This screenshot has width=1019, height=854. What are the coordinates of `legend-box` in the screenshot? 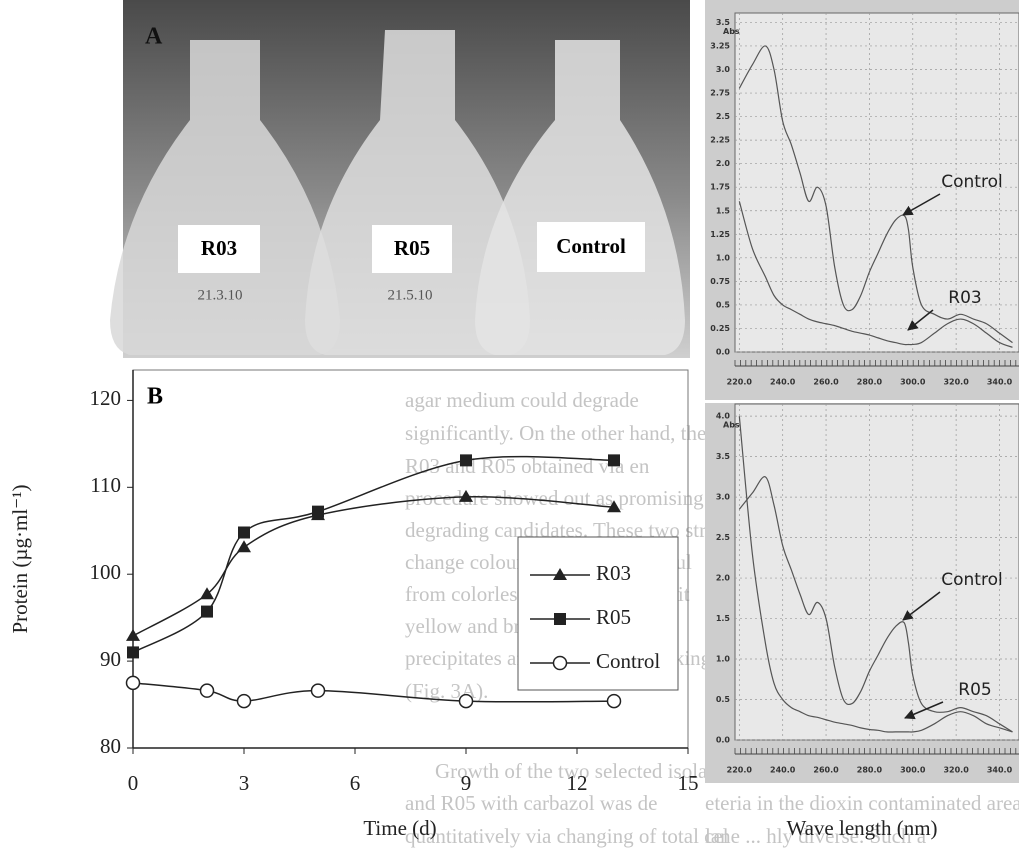 It's located at (598, 613).